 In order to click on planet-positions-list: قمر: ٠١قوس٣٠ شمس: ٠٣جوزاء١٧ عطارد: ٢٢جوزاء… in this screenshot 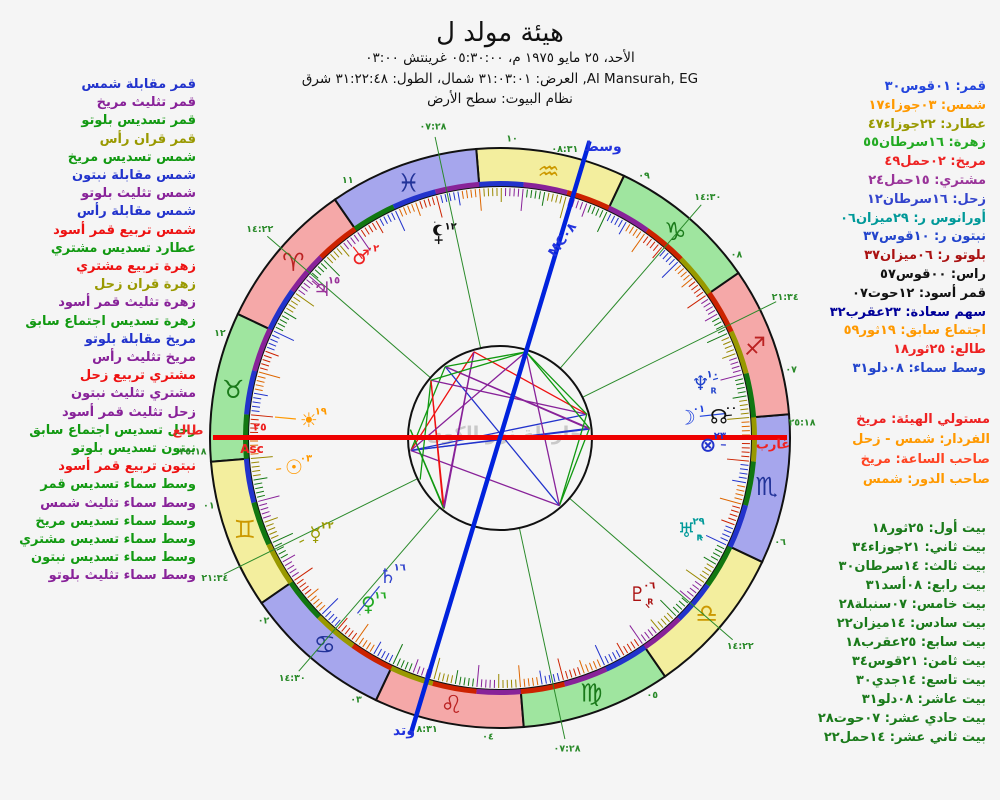, I will do `click(893, 228)`.